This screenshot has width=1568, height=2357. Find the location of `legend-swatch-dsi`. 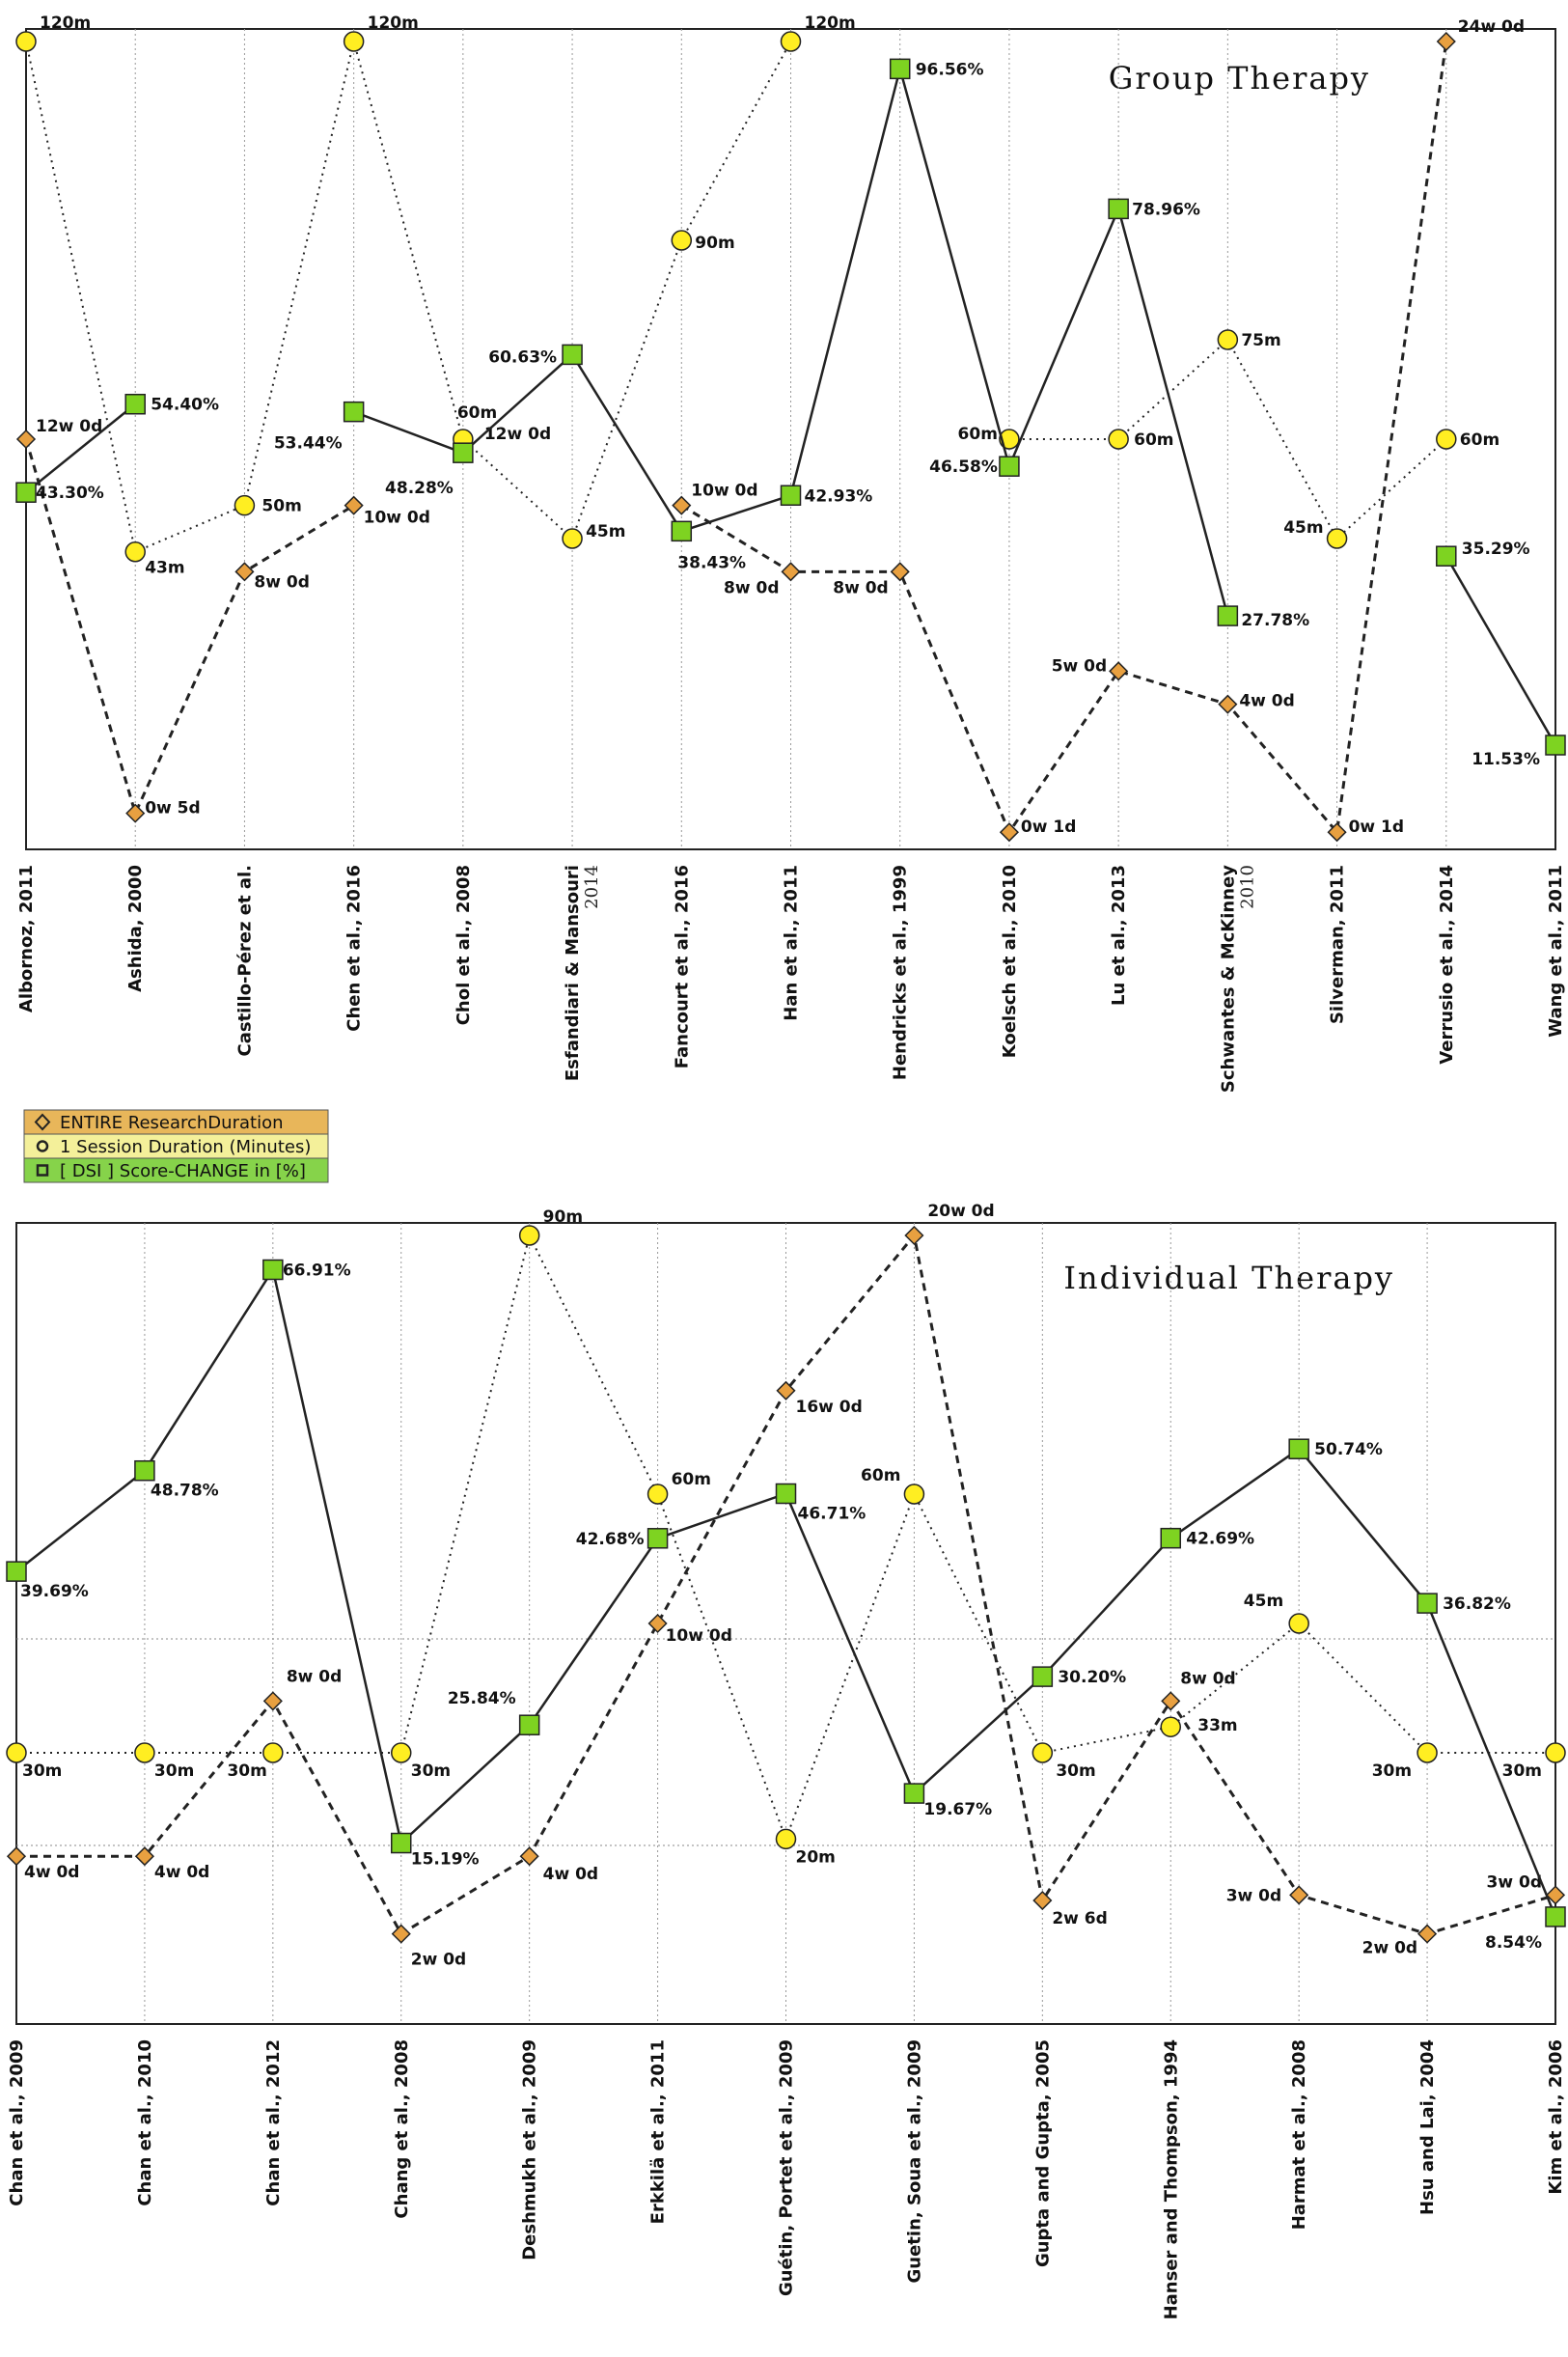

legend-swatch-dsi is located at coordinates (176, 1170).